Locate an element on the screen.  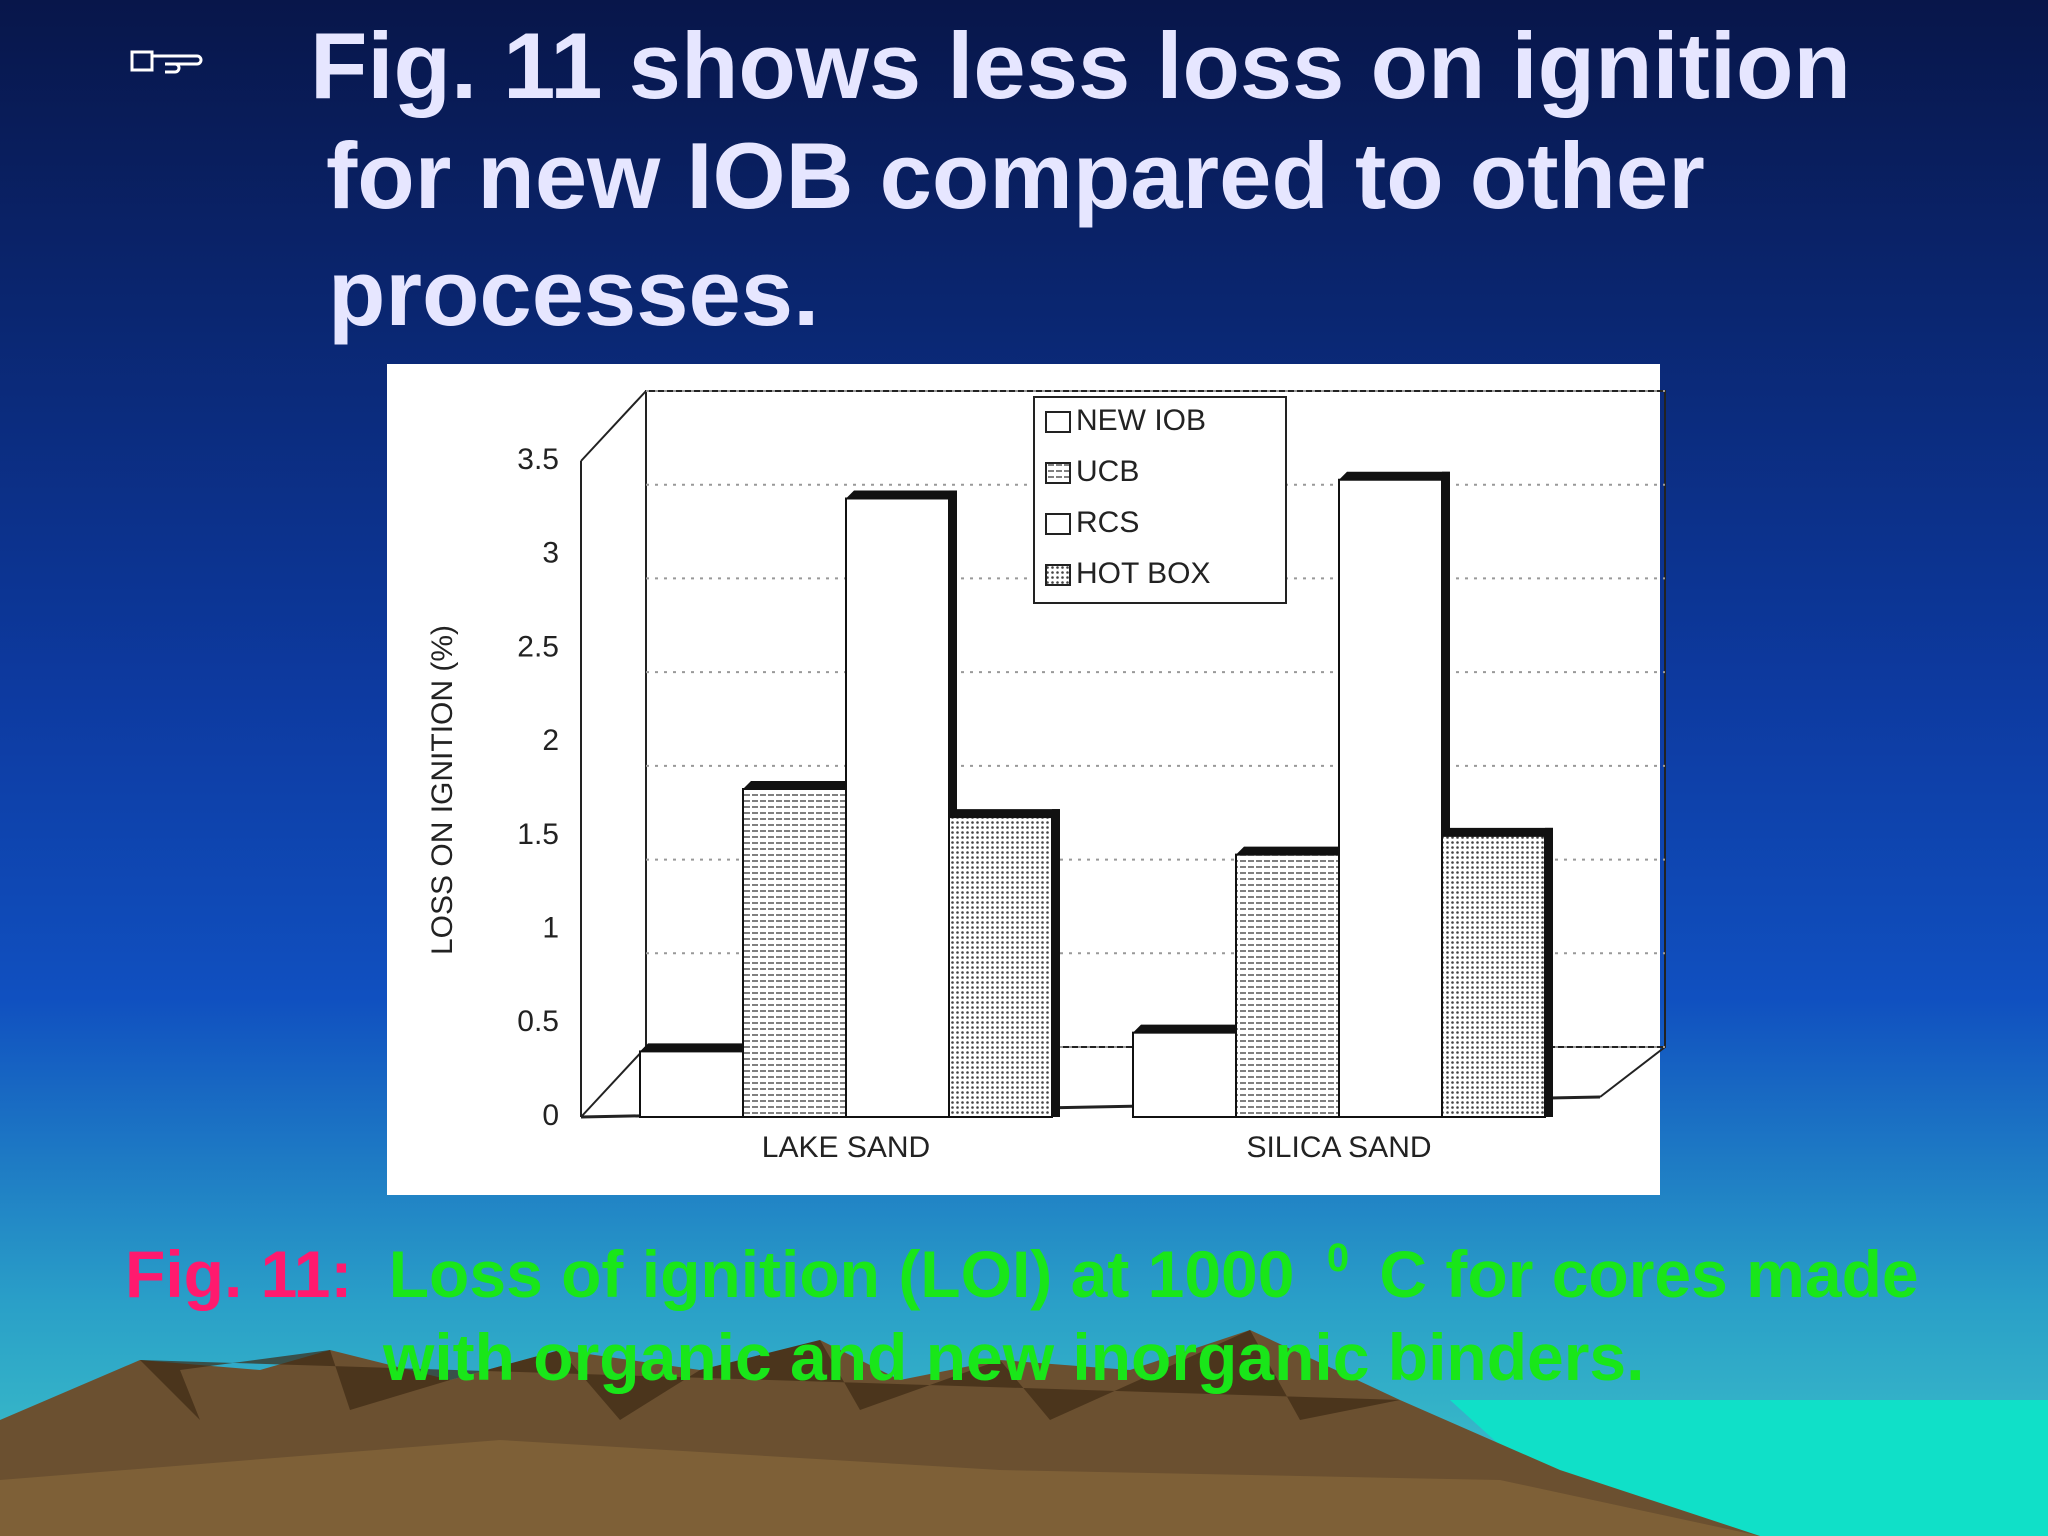
depth-edge is located at coordinates (613, 426).